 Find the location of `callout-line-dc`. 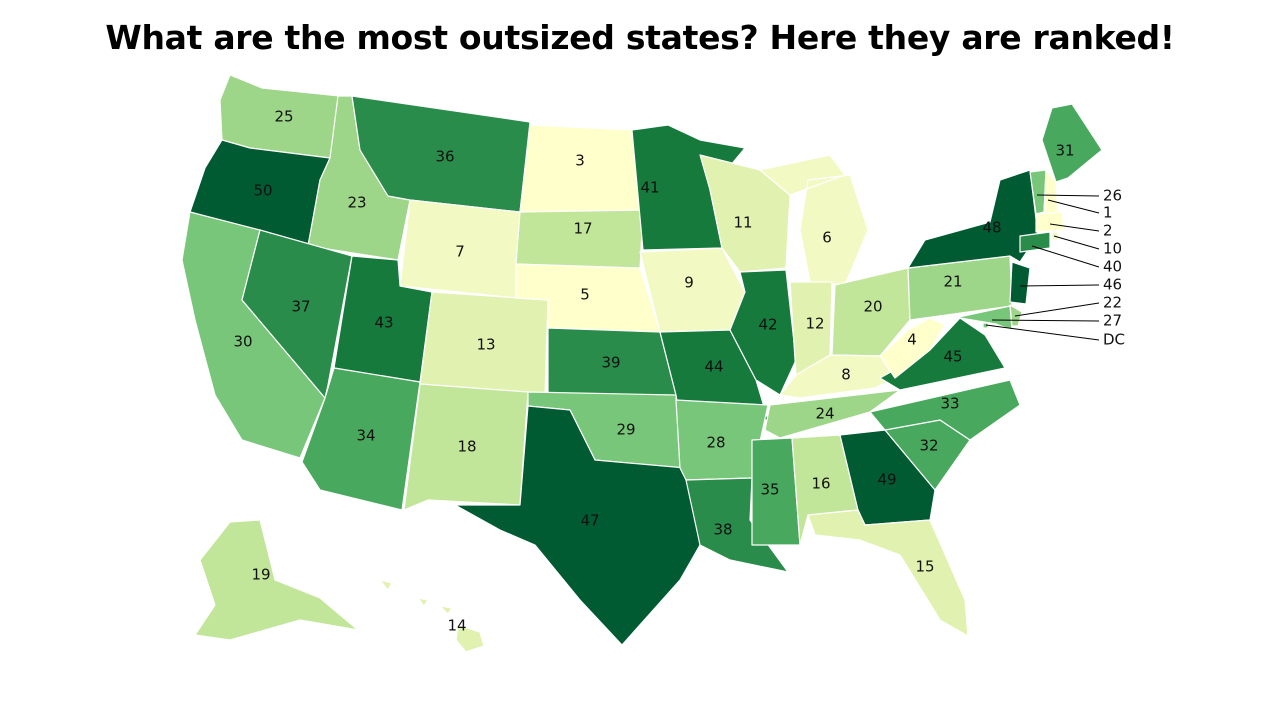

callout-line-dc is located at coordinates (1042, 332).